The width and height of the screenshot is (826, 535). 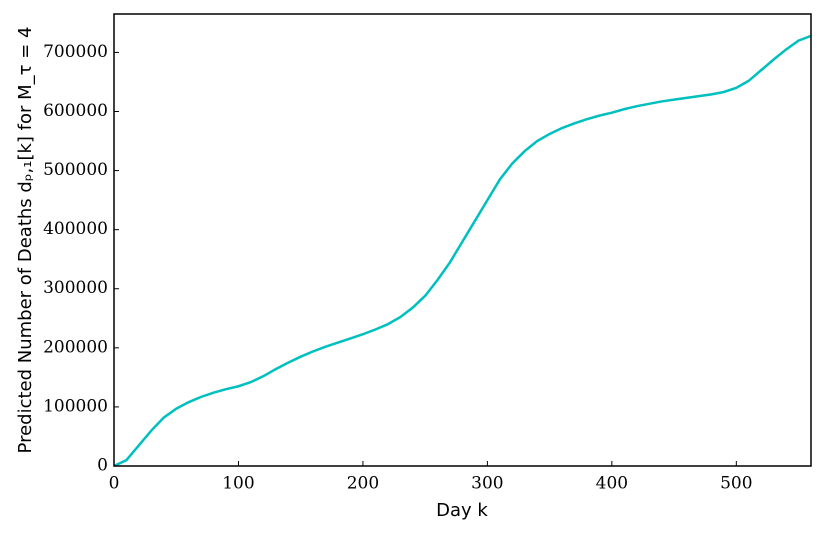 I want to click on x-axis-label: Day k, so click(x=462, y=510).